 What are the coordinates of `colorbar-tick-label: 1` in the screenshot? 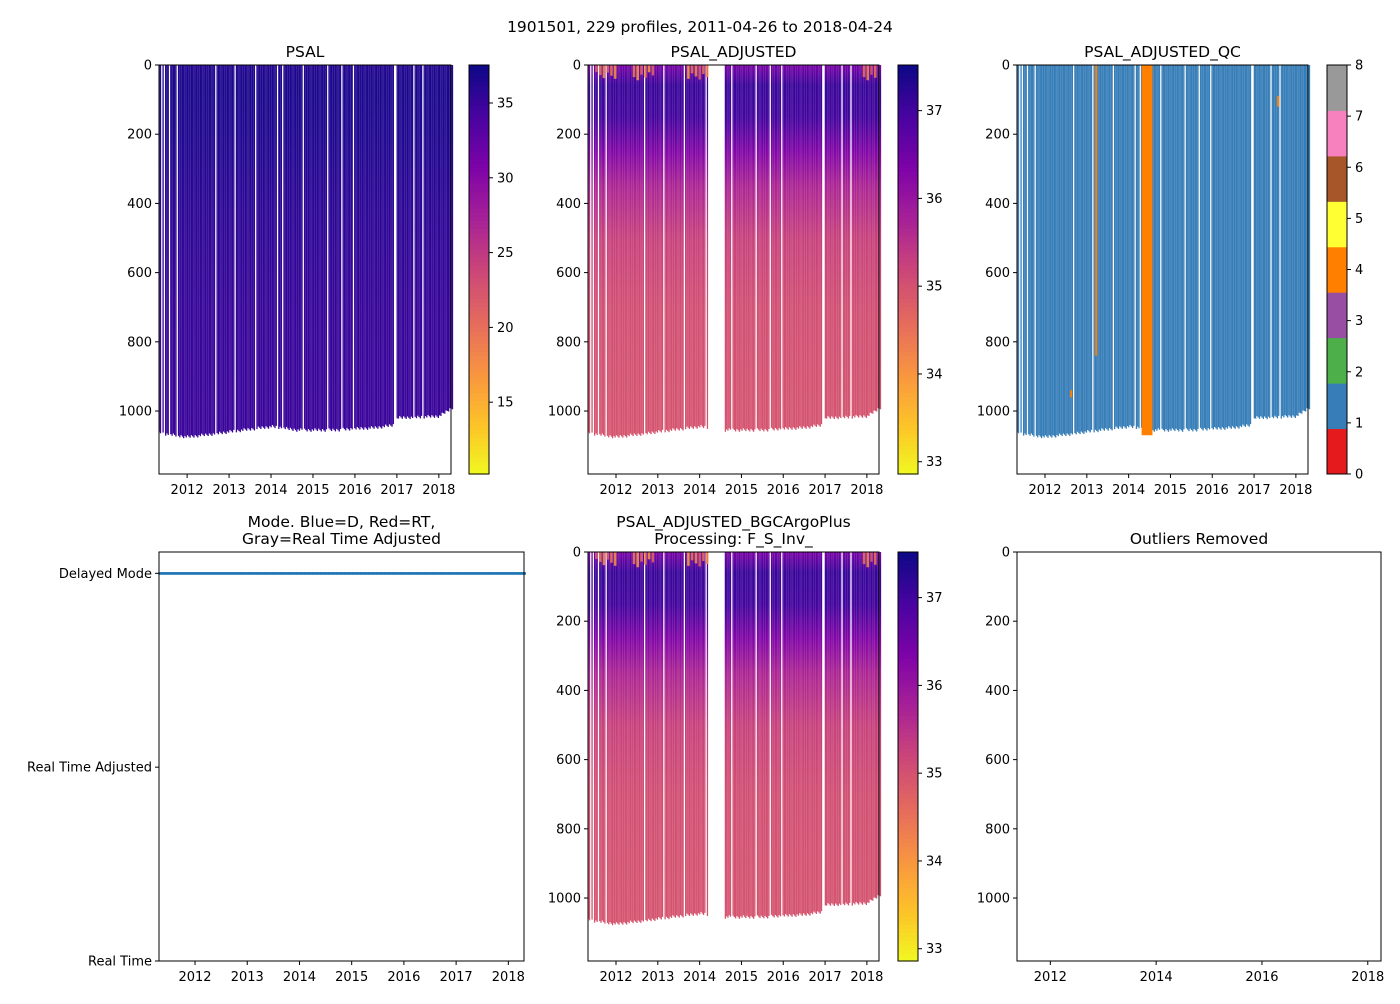 It's located at (1359, 423).